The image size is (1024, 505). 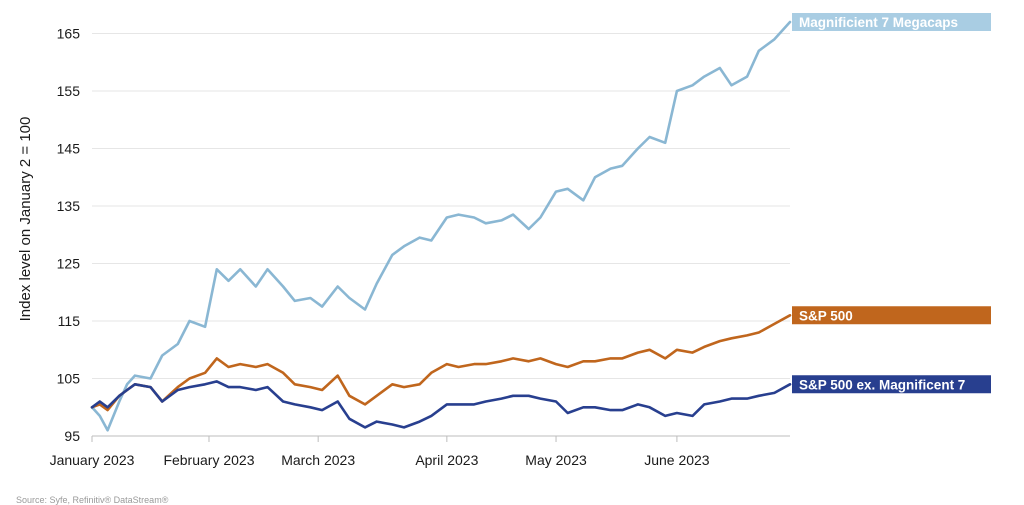 I want to click on y-tick-label-105: 105, so click(x=69, y=379).